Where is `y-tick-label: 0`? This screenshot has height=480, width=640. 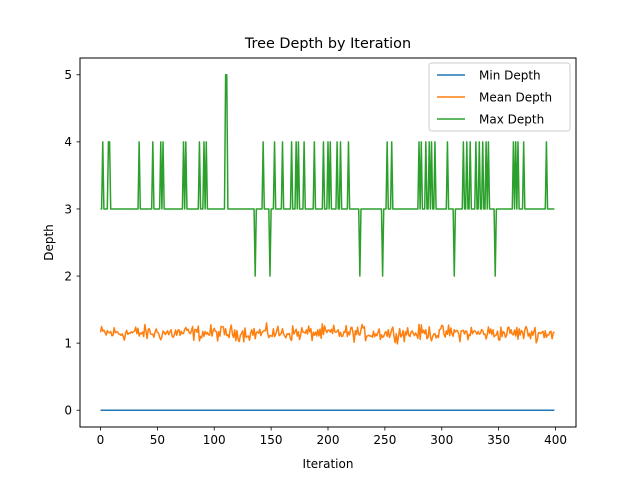
y-tick-label: 0 is located at coordinates (68, 411).